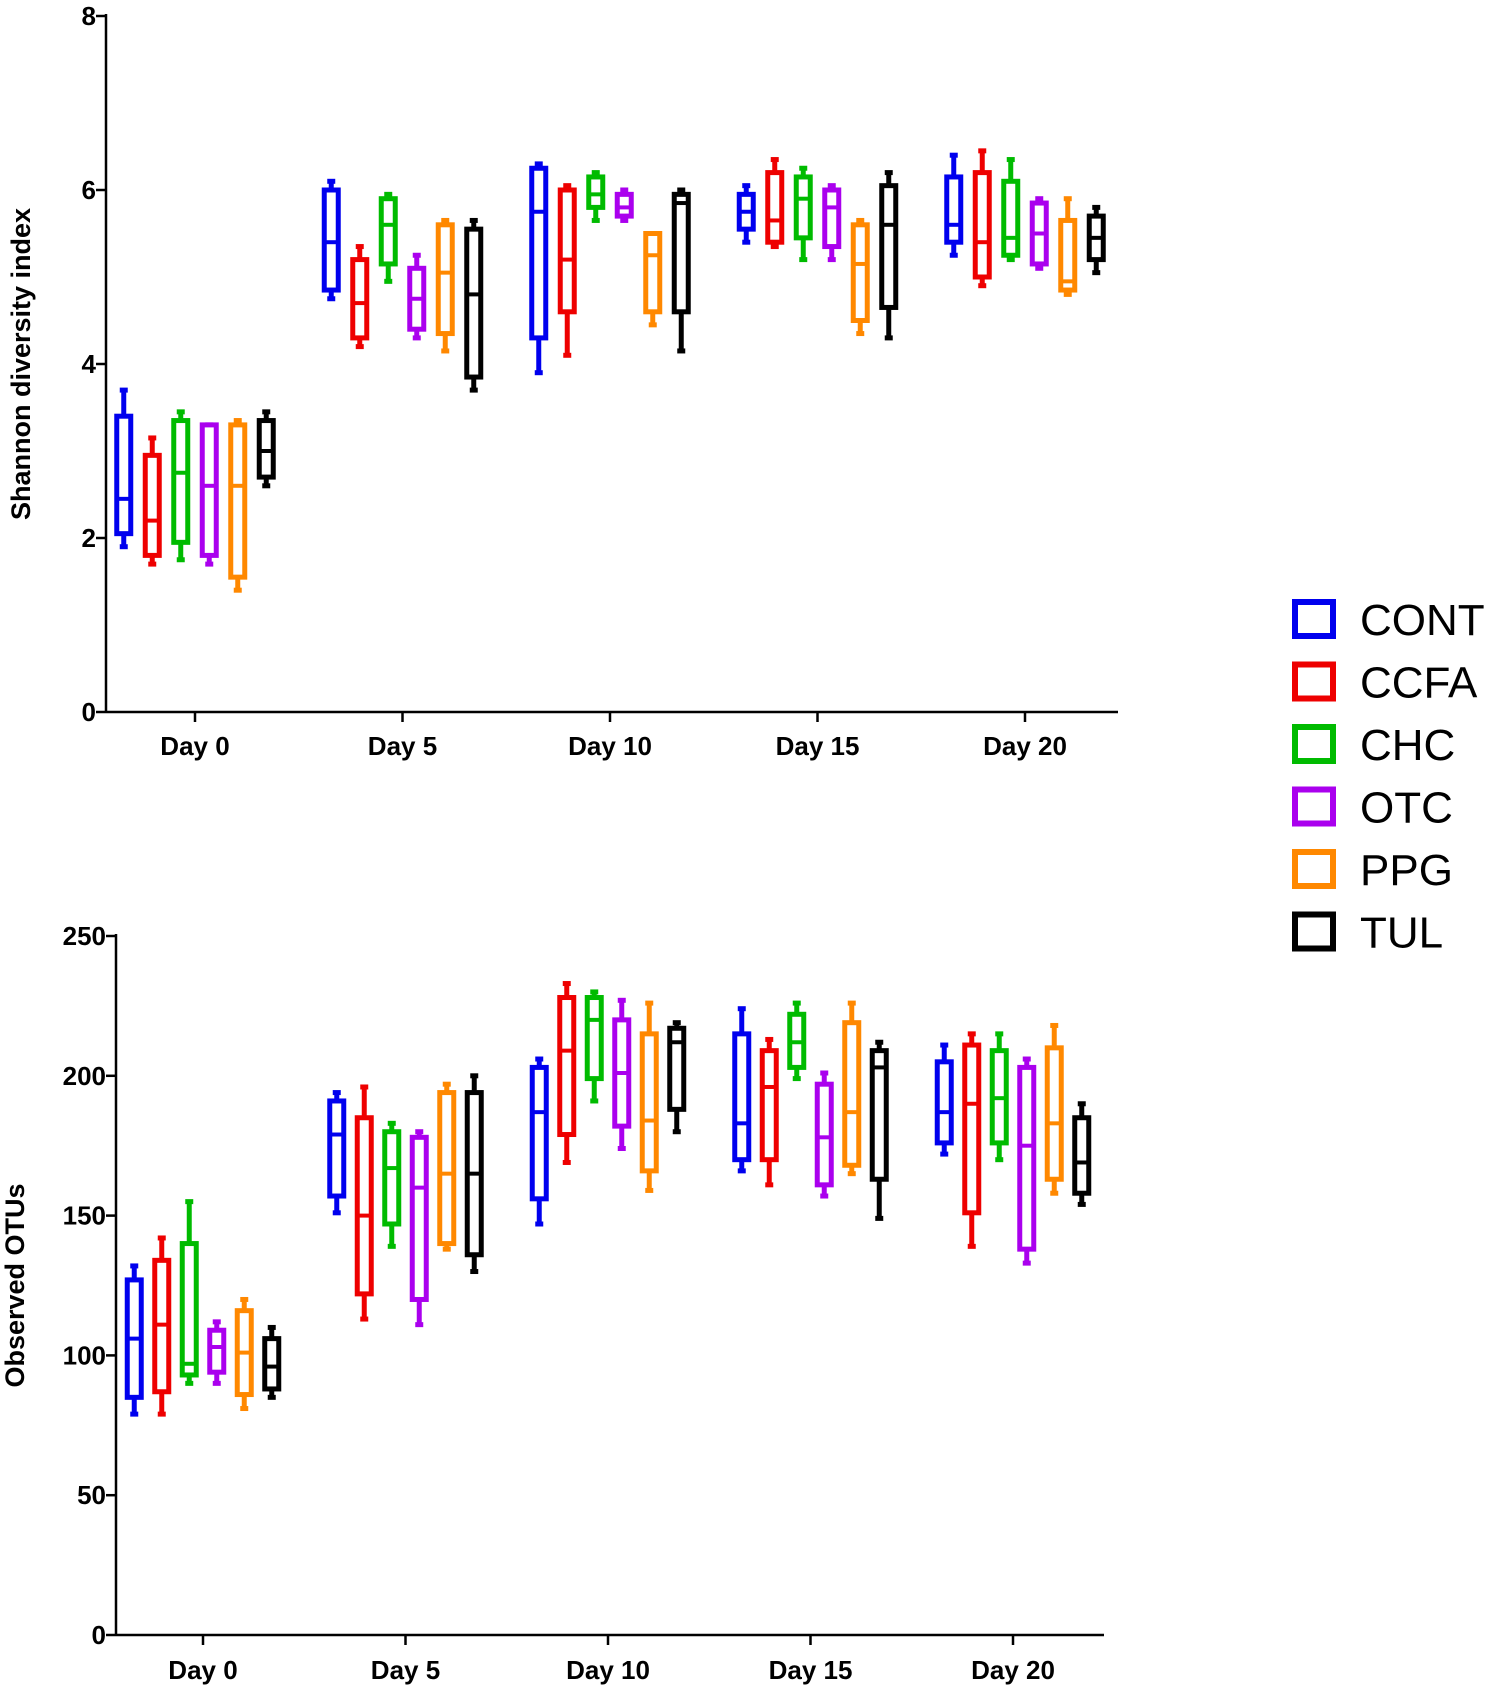 Image resolution: width=1500 pixels, height=1686 pixels. I want to click on legend-swatch-ppg, so click(1314, 869).